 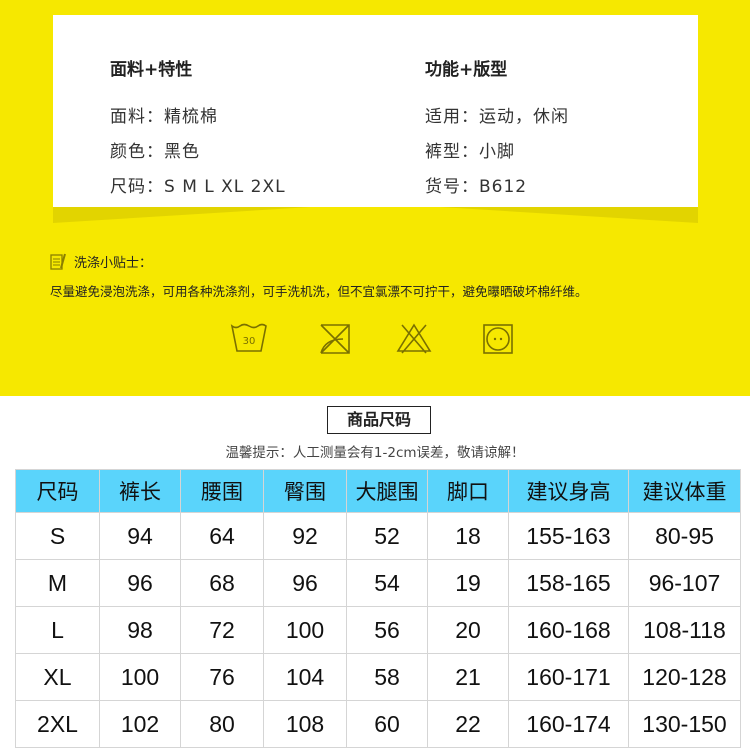 What do you see at coordinates (497, 130) in the screenshot?
I see `function-column: 功能+版型 适用：运动，休闲 裤型：小脚 货号：B612` at bounding box center [497, 130].